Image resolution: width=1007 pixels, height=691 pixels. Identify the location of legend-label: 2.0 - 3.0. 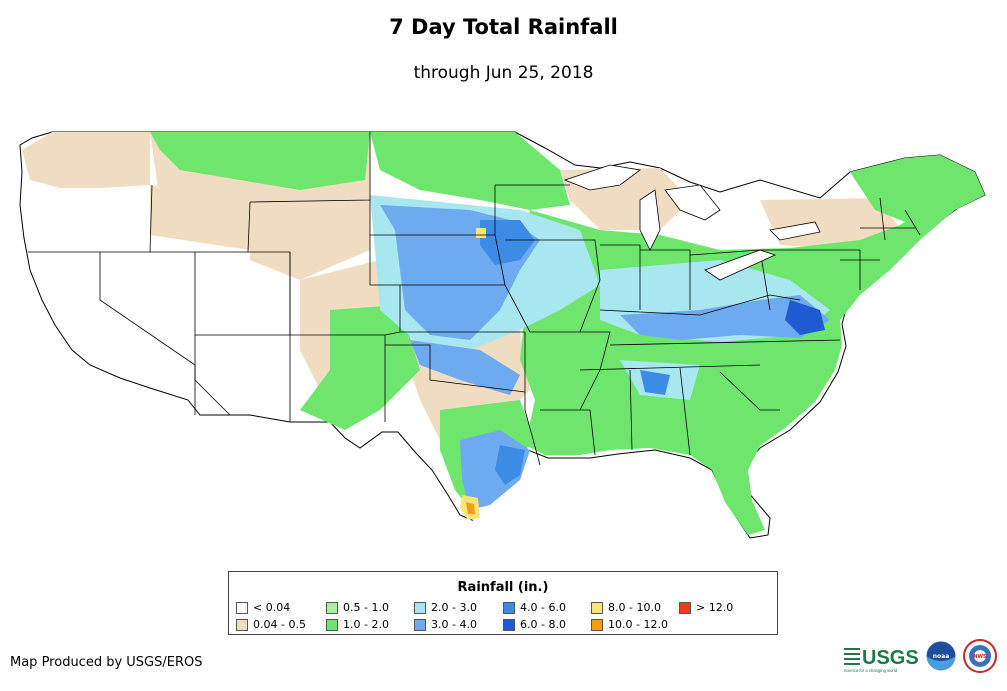
(454, 607).